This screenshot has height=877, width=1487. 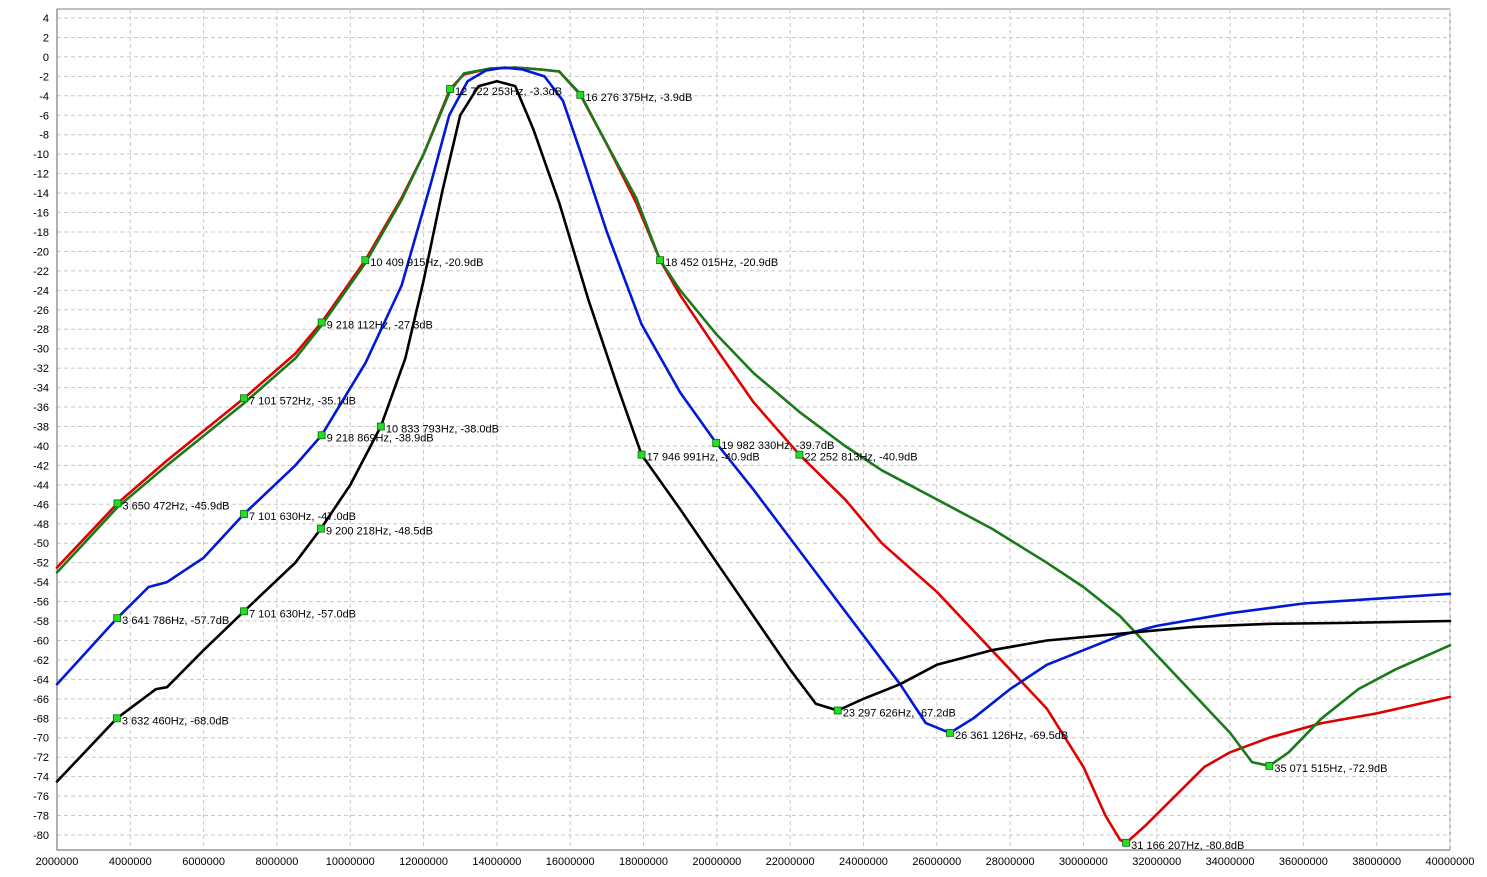 I want to click on y-tick-label: -8, so click(x=44, y=136).